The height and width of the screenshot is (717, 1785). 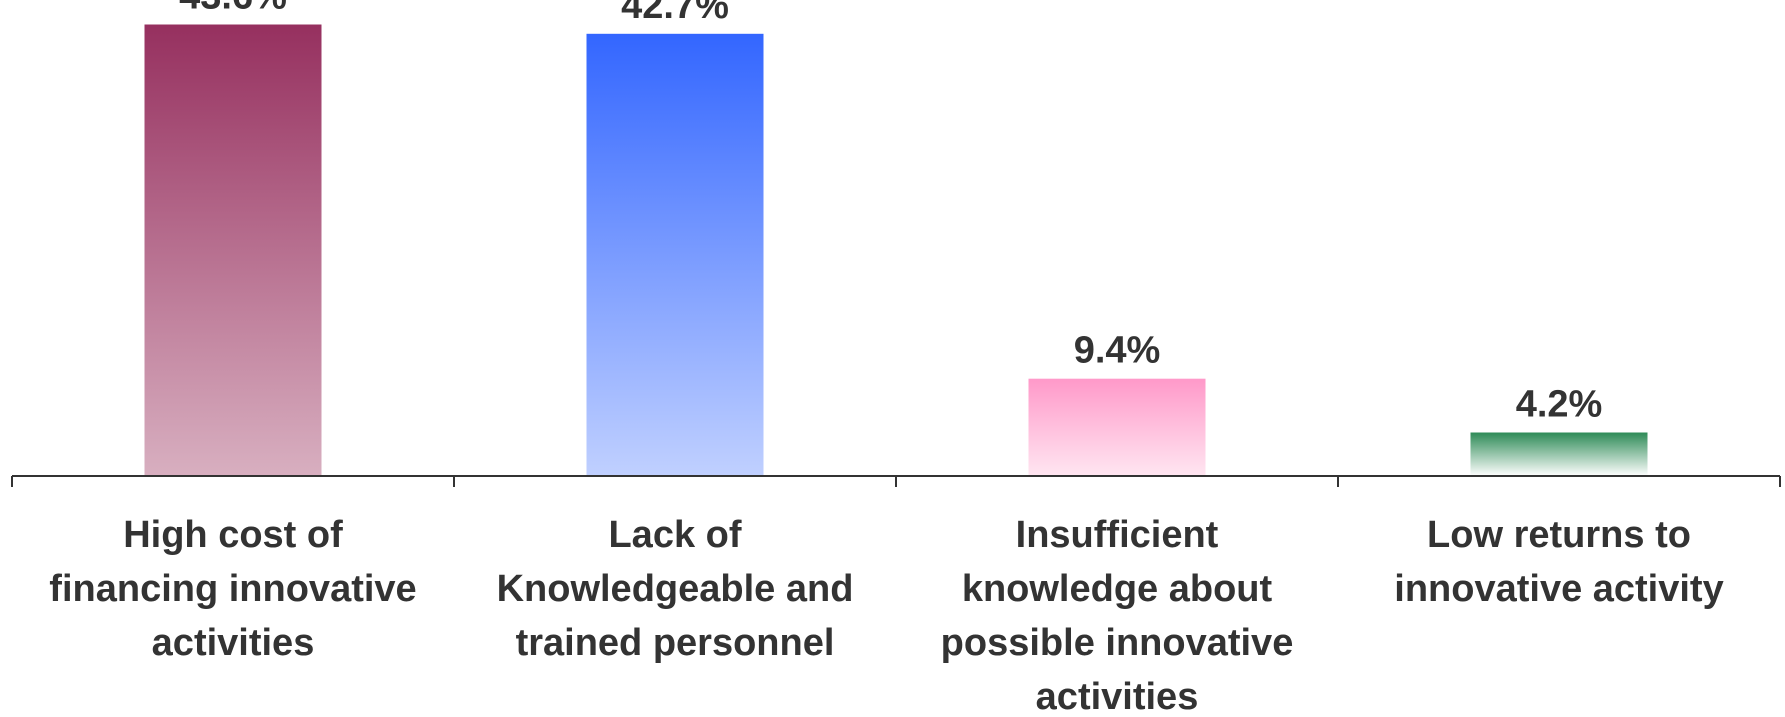 What do you see at coordinates (1117, 535) in the screenshot?
I see `category-label-line: Insufficient` at bounding box center [1117, 535].